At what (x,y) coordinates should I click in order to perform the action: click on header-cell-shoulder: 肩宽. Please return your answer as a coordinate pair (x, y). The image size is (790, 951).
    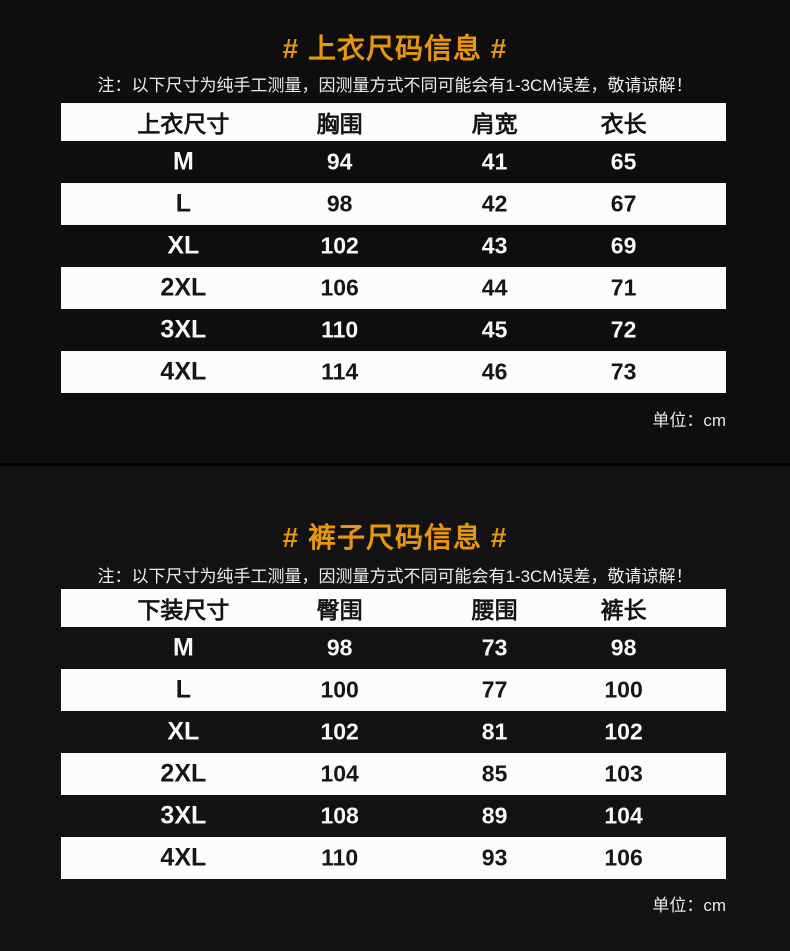
    Looking at the image, I should click on (494, 124).